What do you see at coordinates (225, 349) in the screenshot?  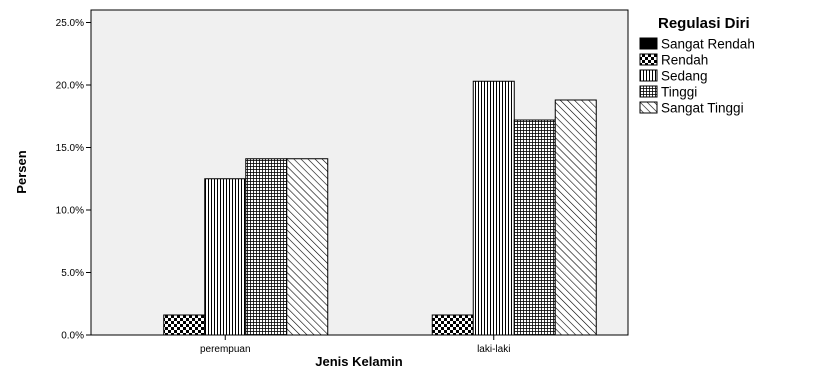 I see `x-tick-label: perempuan` at bounding box center [225, 349].